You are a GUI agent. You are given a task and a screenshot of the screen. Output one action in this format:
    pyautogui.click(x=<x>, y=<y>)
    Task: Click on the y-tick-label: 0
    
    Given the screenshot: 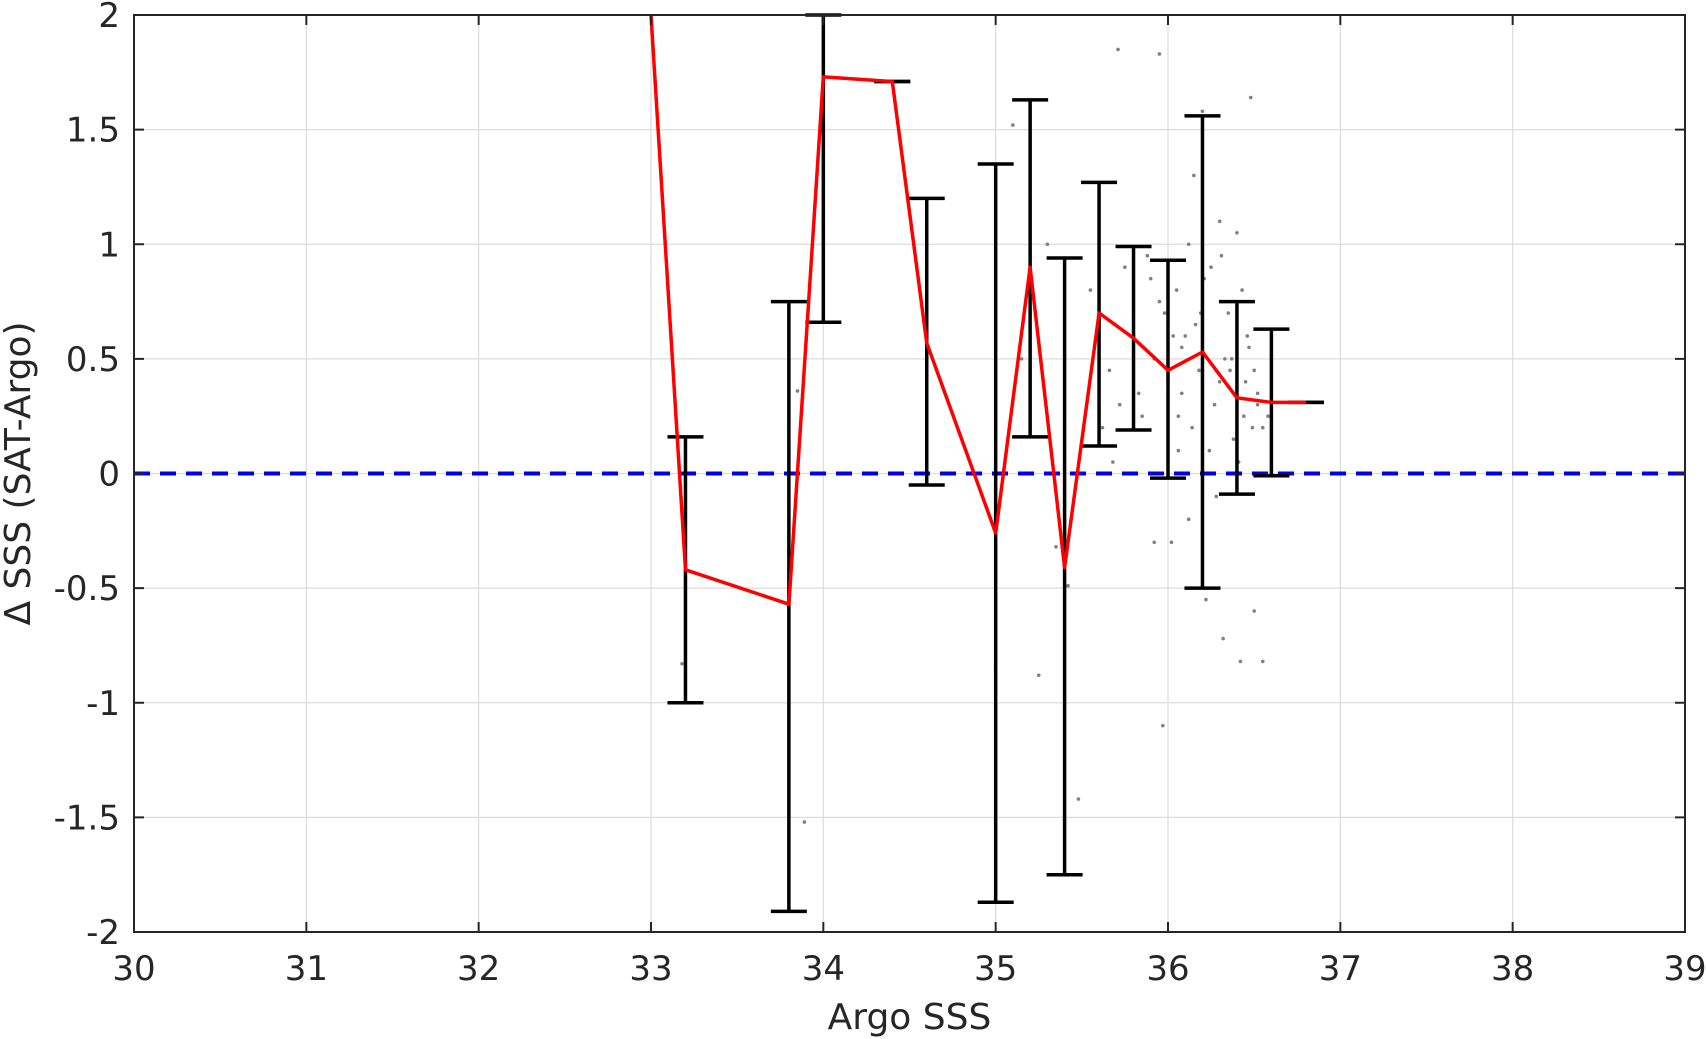 What is the action you would take?
    pyautogui.click(x=109, y=475)
    